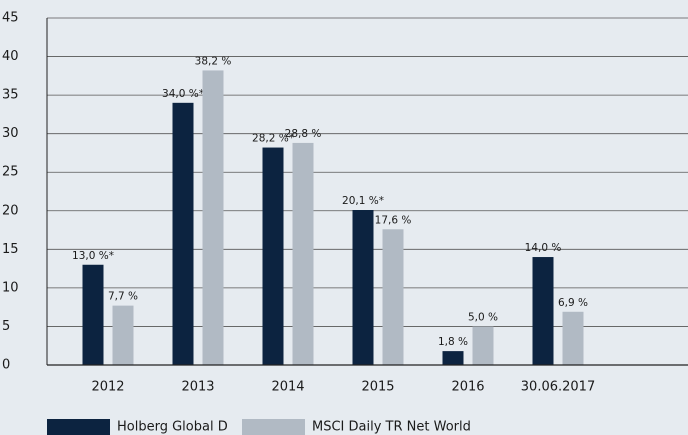 This screenshot has height=435, width=688. I want to click on y-tick-label: 45, so click(10, 18).